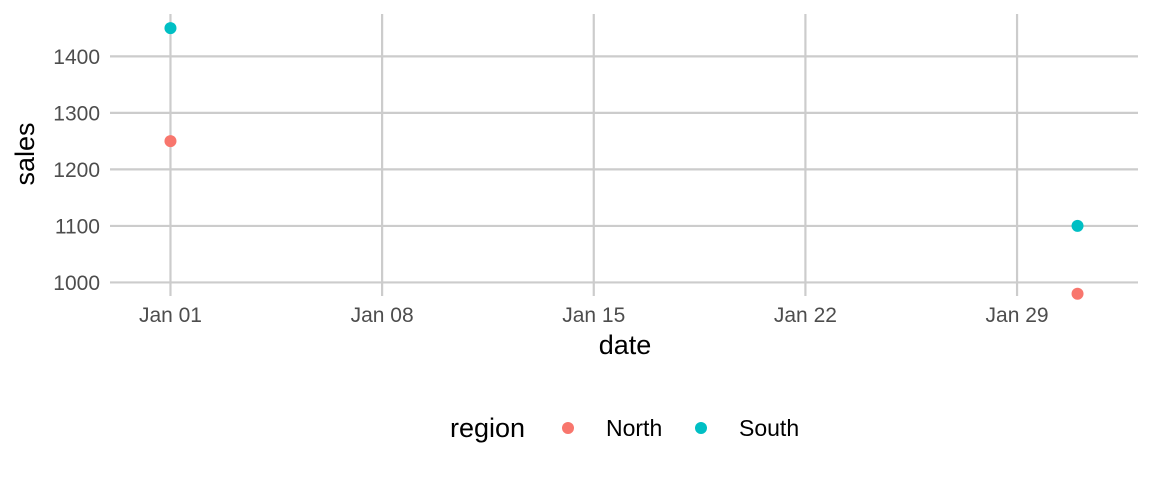 The width and height of the screenshot is (1152, 480). Describe the element at coordinates (1017, 315) in the screenshot. I see `x-tick-label: Jan 29` at that location.